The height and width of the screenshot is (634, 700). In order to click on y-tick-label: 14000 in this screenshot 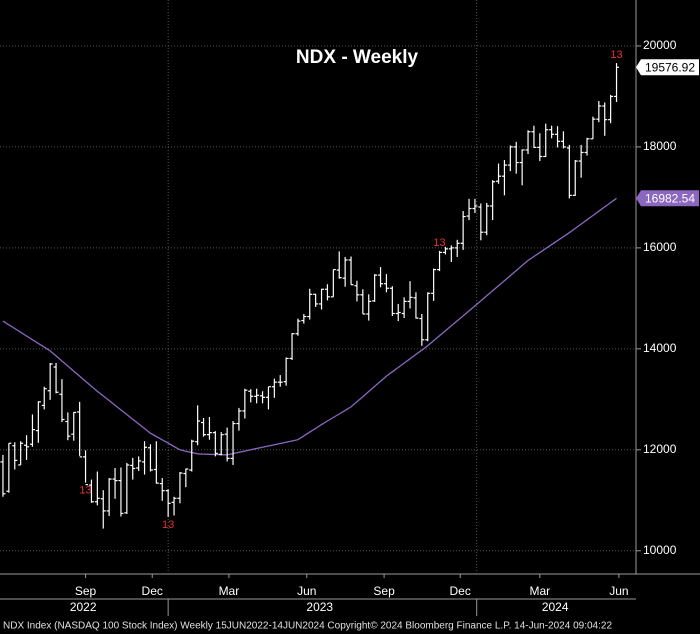, I will do `click(660, 348)`.